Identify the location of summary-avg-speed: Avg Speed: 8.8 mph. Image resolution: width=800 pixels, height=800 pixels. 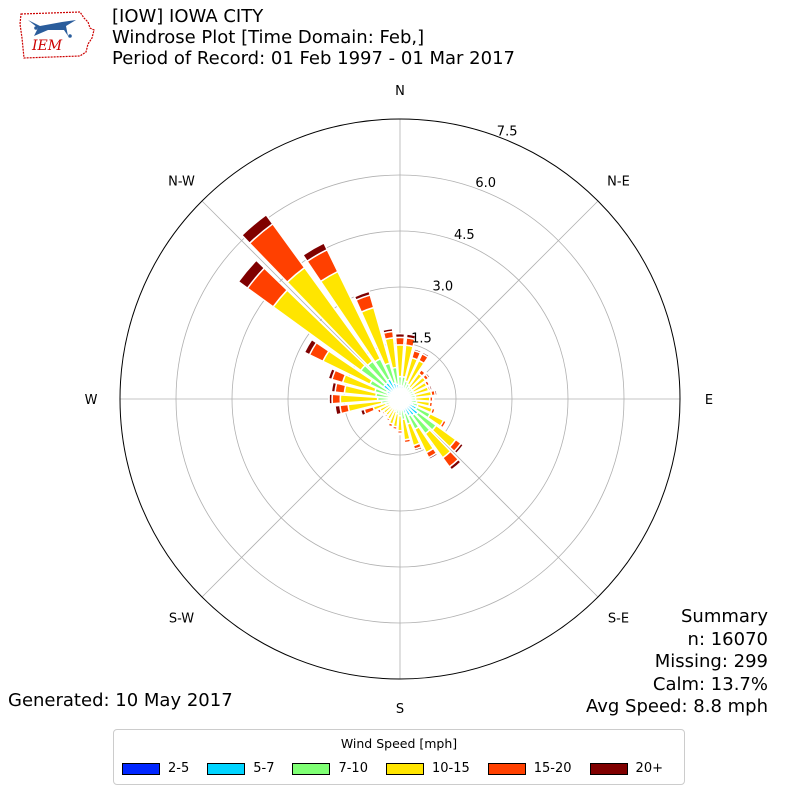
(677, 706).